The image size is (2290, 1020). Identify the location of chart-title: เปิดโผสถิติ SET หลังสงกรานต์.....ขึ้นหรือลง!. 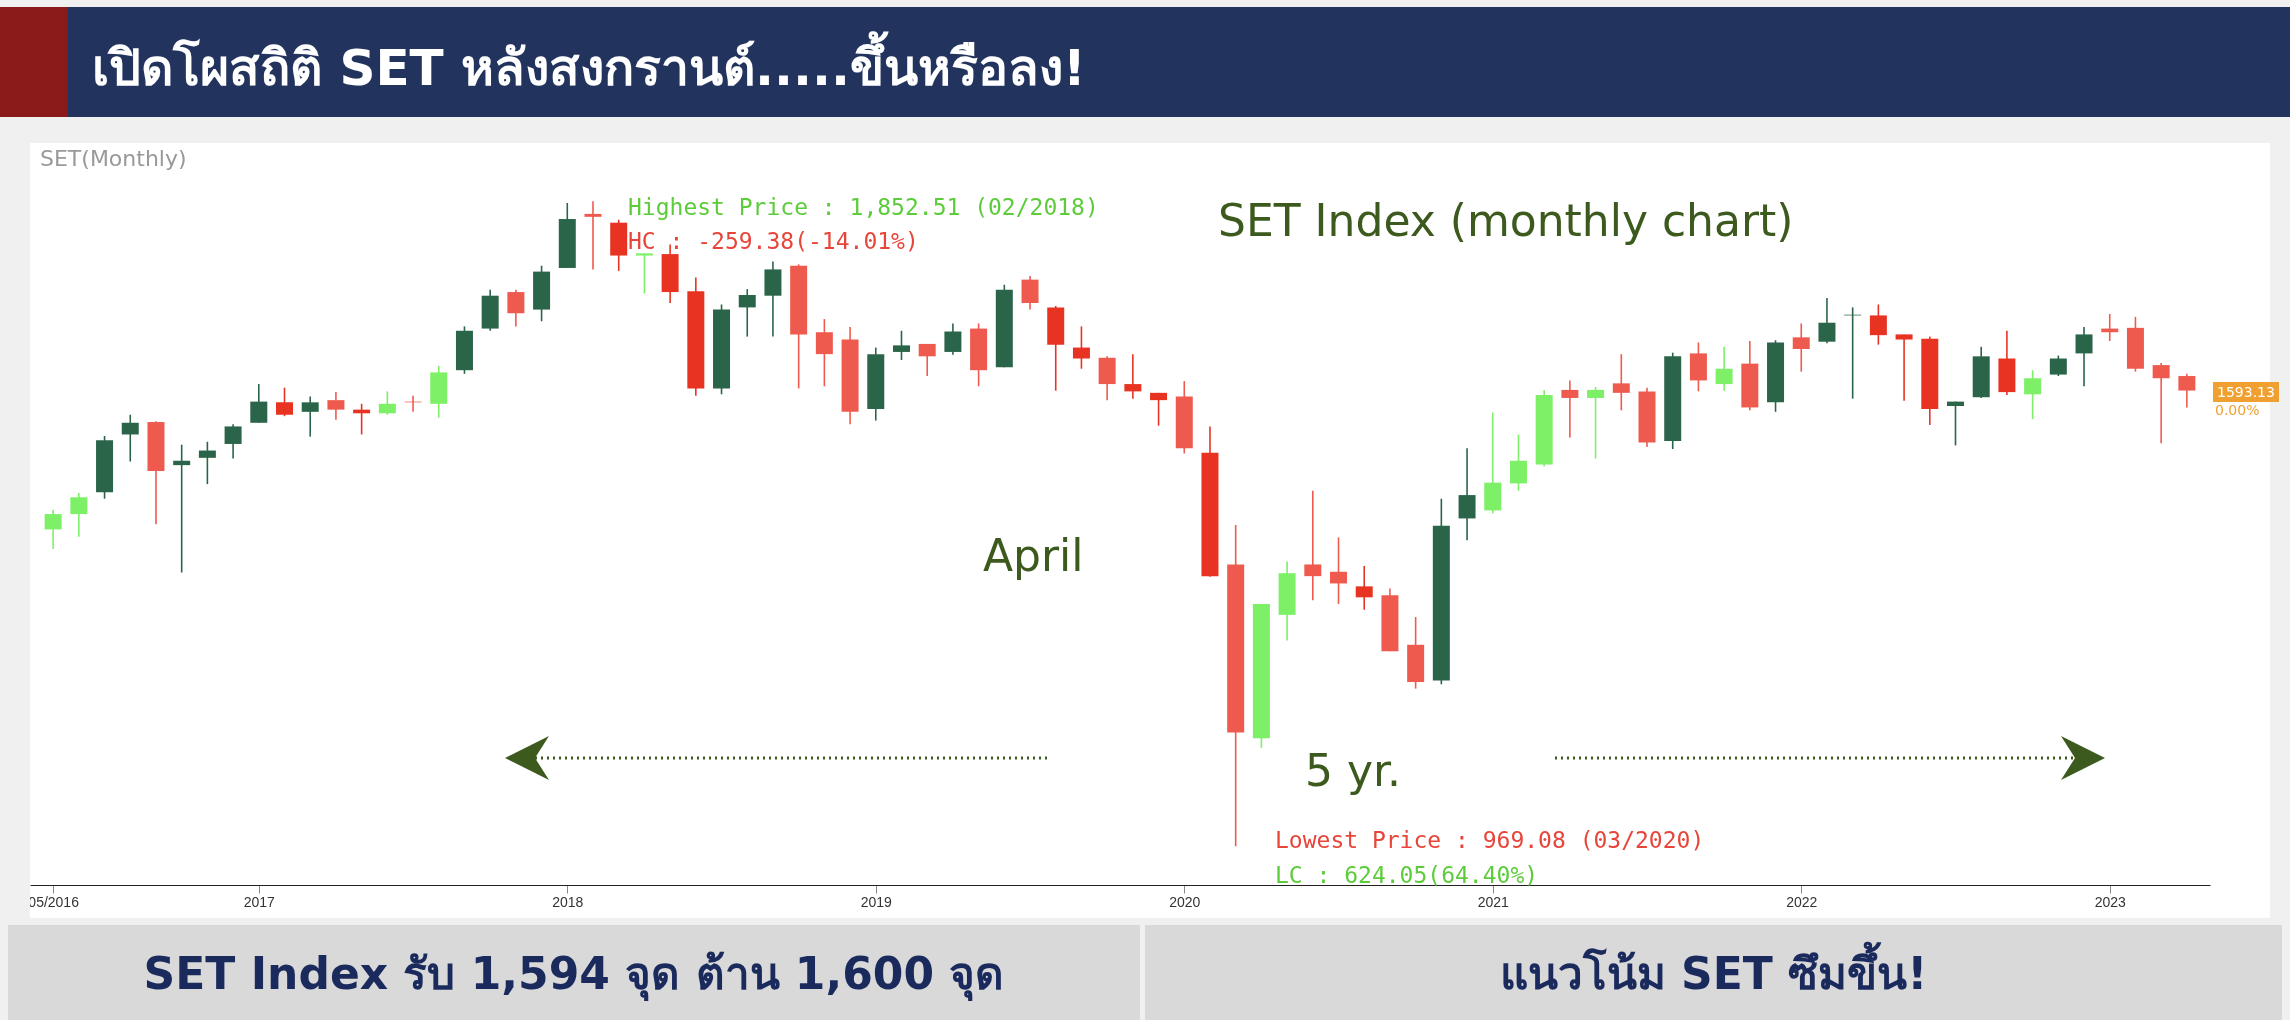
(589, 64).